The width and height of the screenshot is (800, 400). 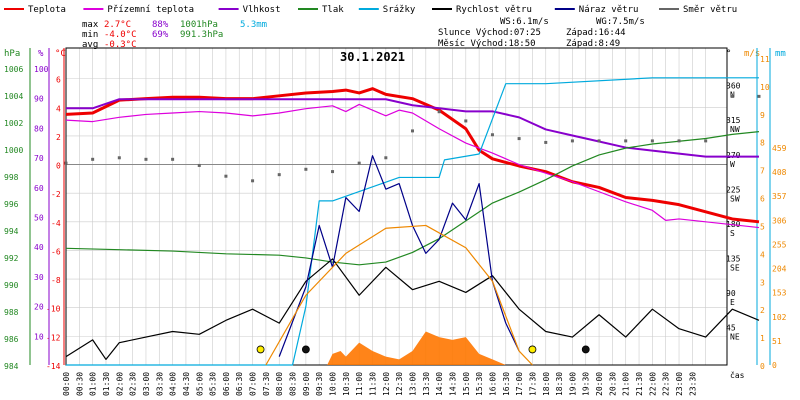 What do you see at coordinates (39, 188) in the screenshot?
I see `pct-tick: 60` at bounding box center [39, 188].